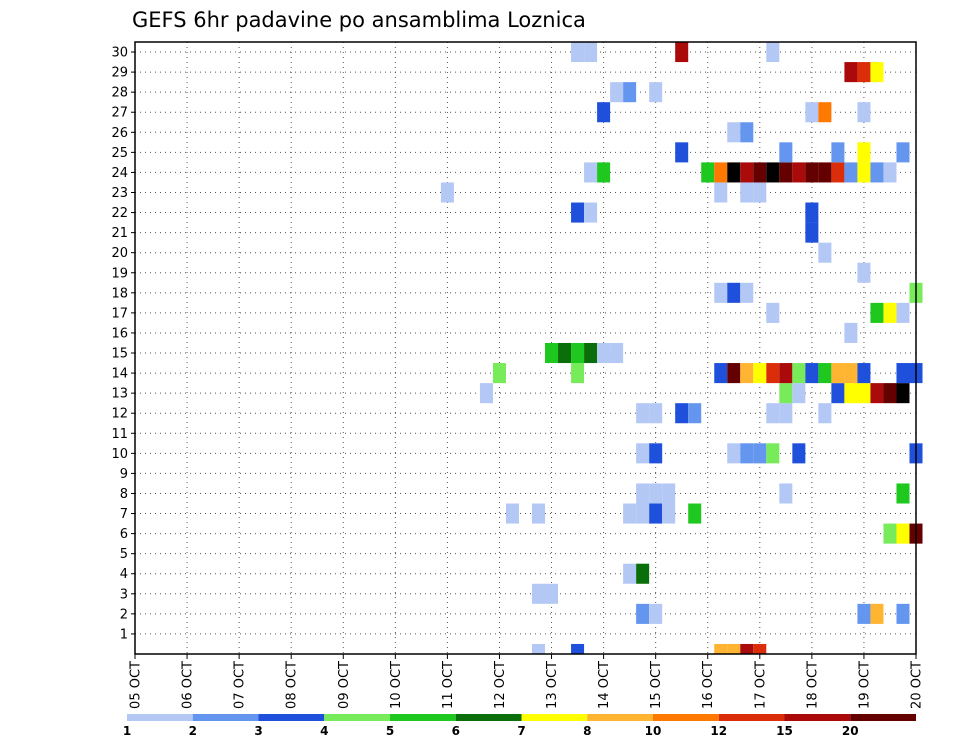  I want to click on legend-label: 5, so click(390, 731).